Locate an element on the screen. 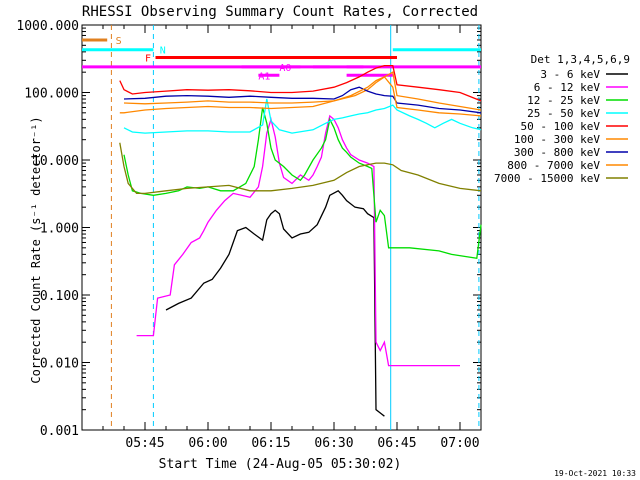 The height and width of the screenshot is (480, 640). y-tick-label: 0.010 is located at coordinates (59, 364).